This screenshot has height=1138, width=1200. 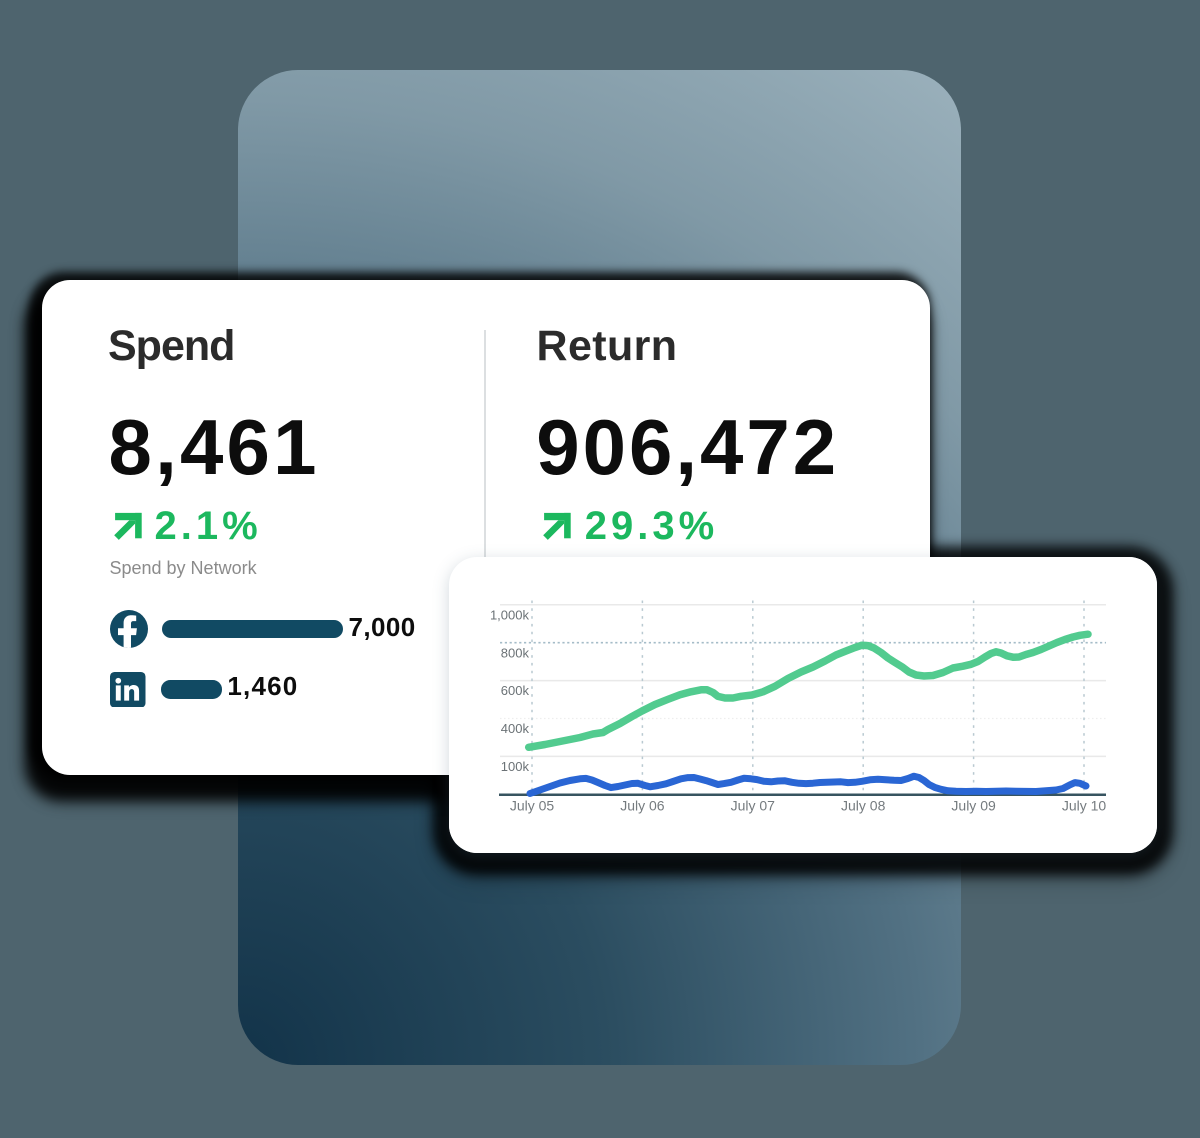 I want to click on svg-text: July 09, so click(x=973, y=806).